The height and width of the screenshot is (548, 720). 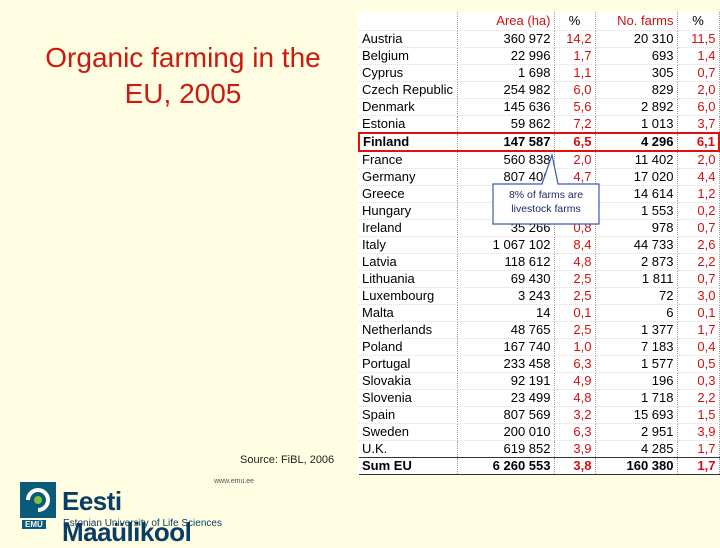 What do you see at coordinates (127, 516) in the screenshot?
I see `logo-name: Eesti Maaülikool` at bounding box center [127, 516].